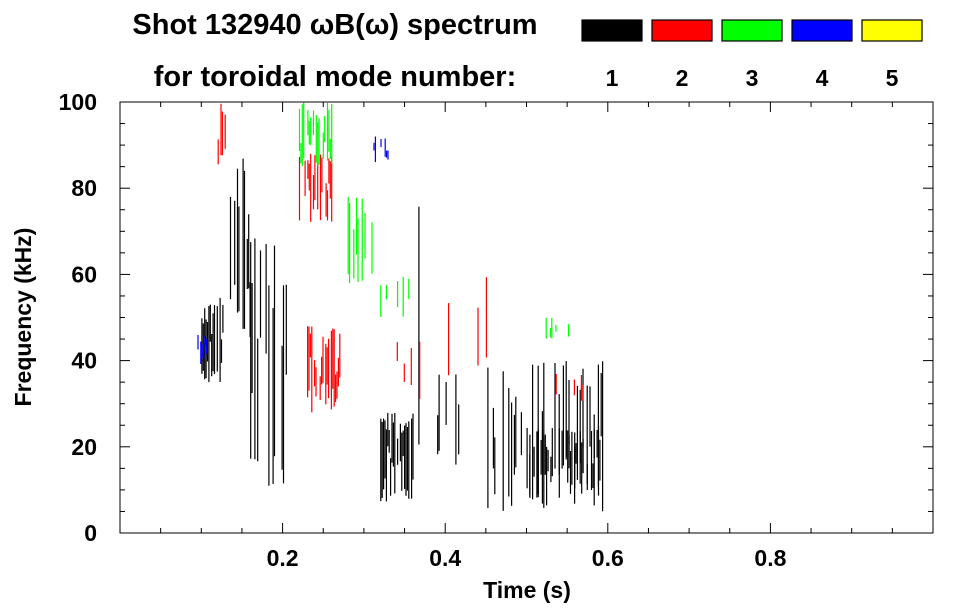 The width and height of the screenshot is (963, 615). What do you see at coordinates (608, 558) in the screenshot?
I see `x-tick-label: 0.6` at bounding box center [608, 558].